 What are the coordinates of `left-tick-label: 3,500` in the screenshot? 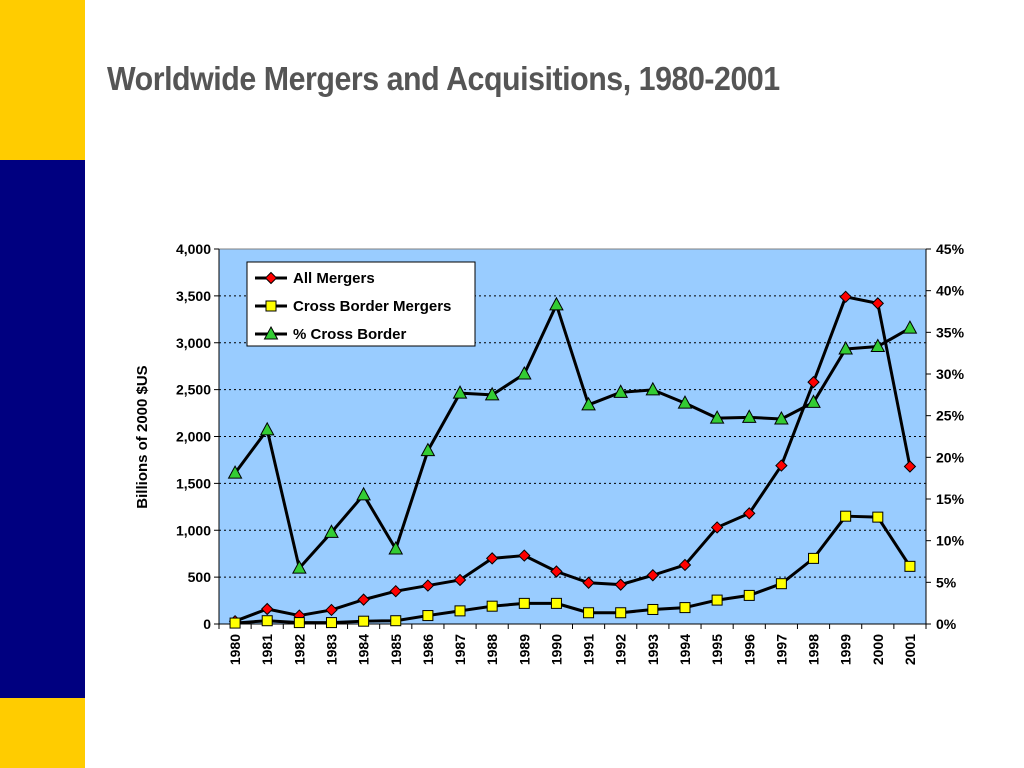 It's located at (193, 296).